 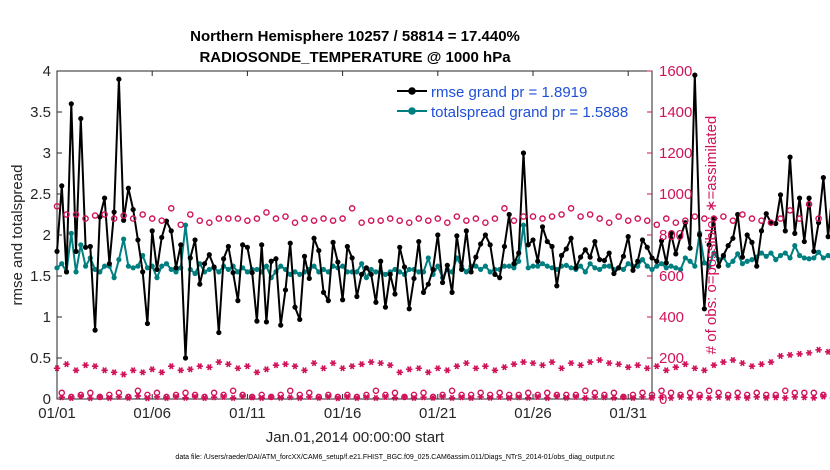 What do you see at coordinates (40, 276) in the screenshot?
I see `y-tick-label-left: 1.5` at bounding box center [40, 276].